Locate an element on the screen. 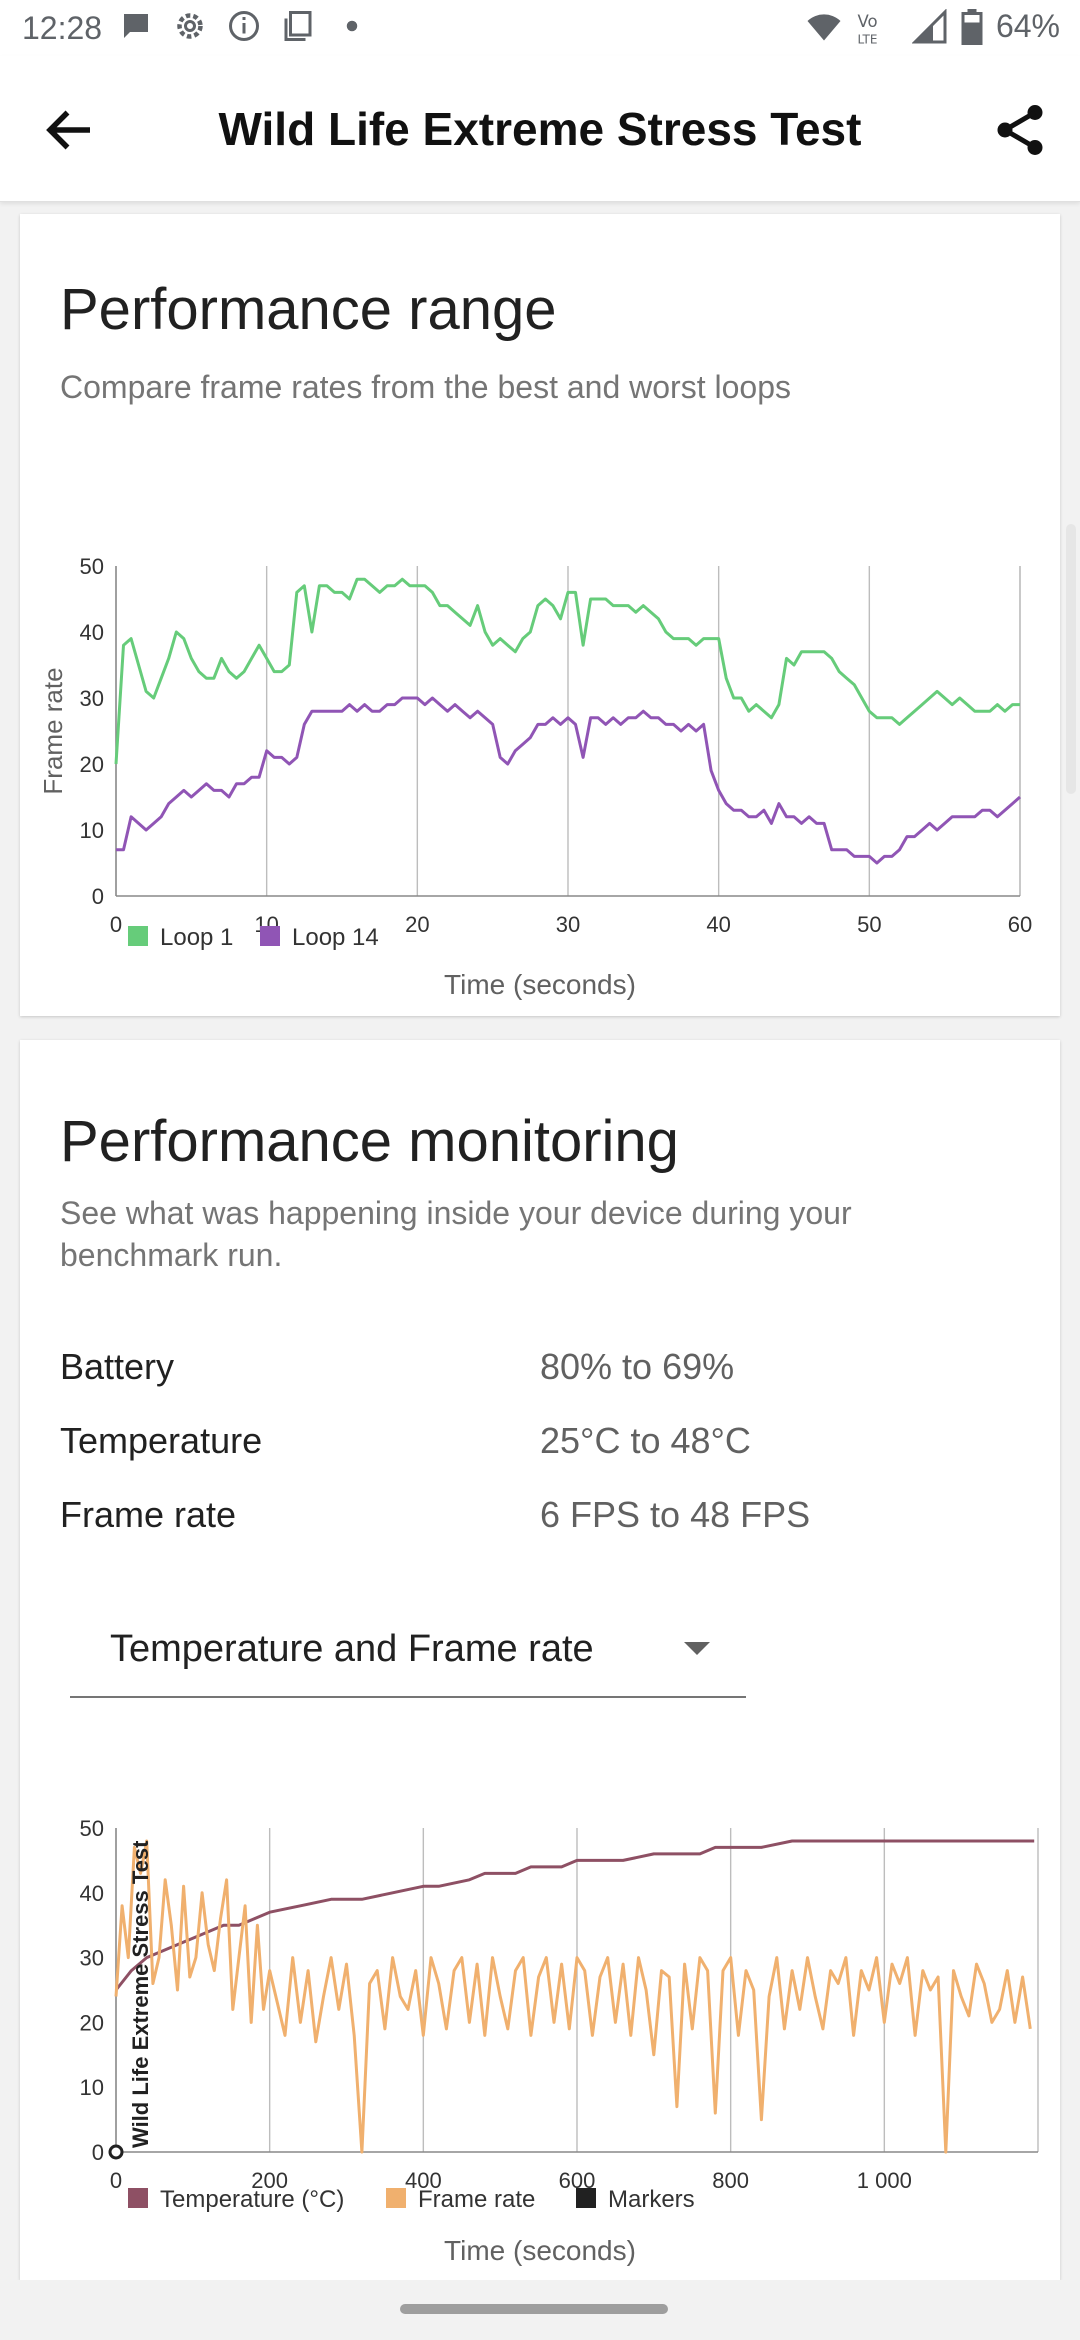 The image size is (1080, 2340). chart-type-dropdown: Temperature and Frame rate is located at coordinates (408, 1649).